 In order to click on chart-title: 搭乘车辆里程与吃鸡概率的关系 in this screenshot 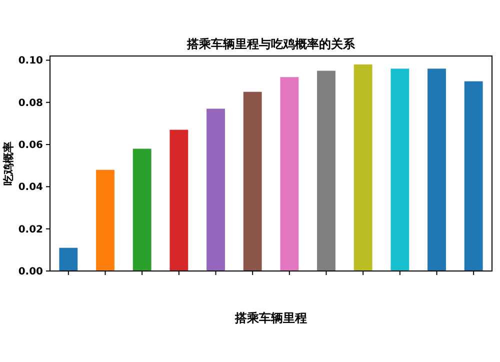, I will do `click(271, 44)`.